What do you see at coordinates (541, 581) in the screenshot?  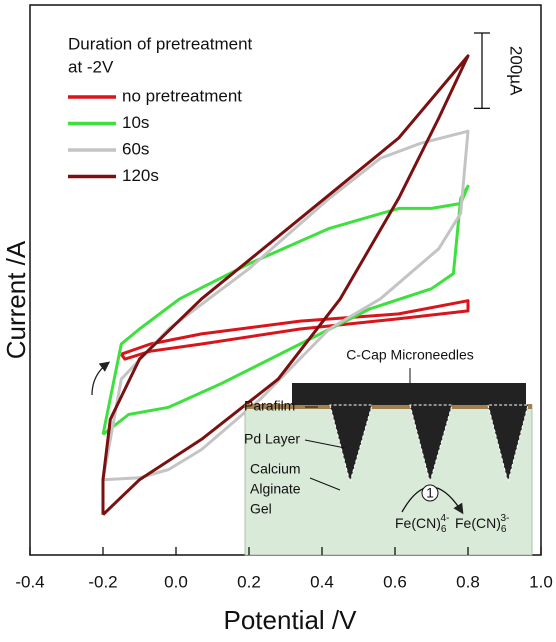 I see `x-tick-label: 1.0` at bounding box center [541, 581].